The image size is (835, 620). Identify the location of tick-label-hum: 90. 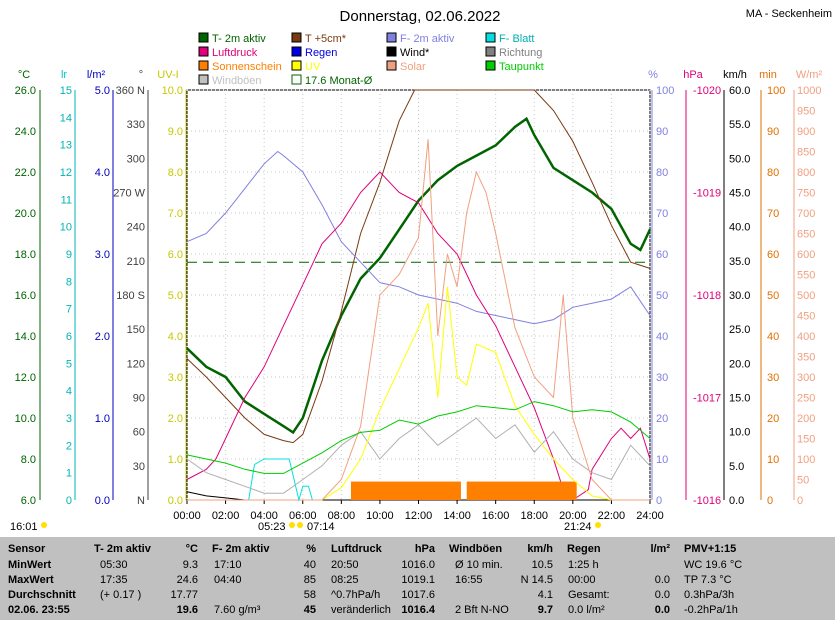
(662, 132).